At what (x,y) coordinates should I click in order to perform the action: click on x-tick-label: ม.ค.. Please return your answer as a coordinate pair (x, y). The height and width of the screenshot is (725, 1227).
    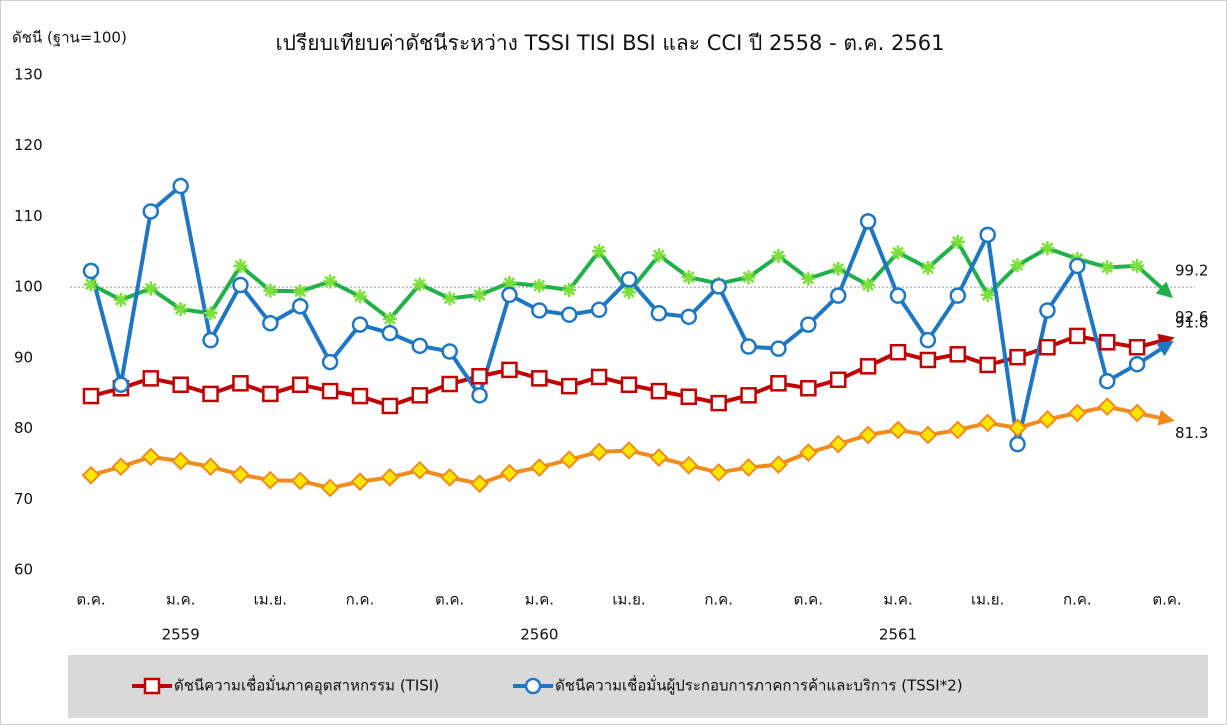
    Looking at the image, I should click on (897, 600).